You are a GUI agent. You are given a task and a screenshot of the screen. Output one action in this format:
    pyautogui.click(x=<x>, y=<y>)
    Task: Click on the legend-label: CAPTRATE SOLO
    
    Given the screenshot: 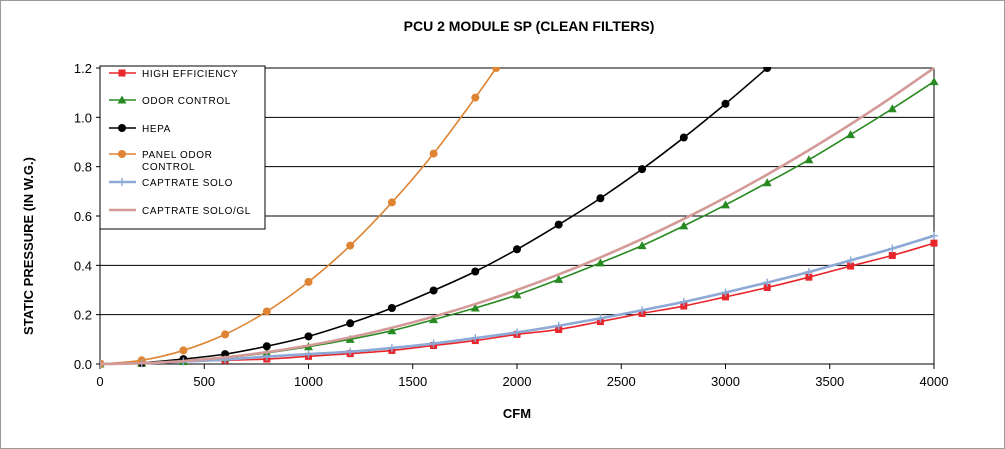 What is the action you would take?
    pyautogui.click(x=187, y=183)
    